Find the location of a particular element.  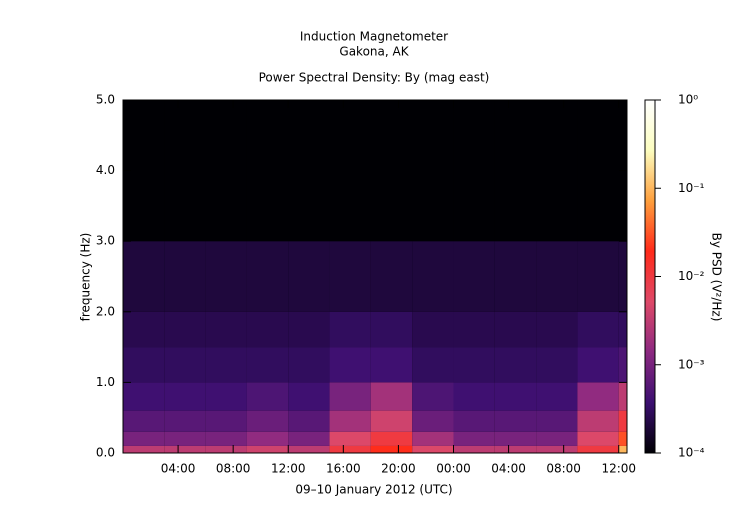

y-tick-label: 2.0 is located at coordinates (105, 311).